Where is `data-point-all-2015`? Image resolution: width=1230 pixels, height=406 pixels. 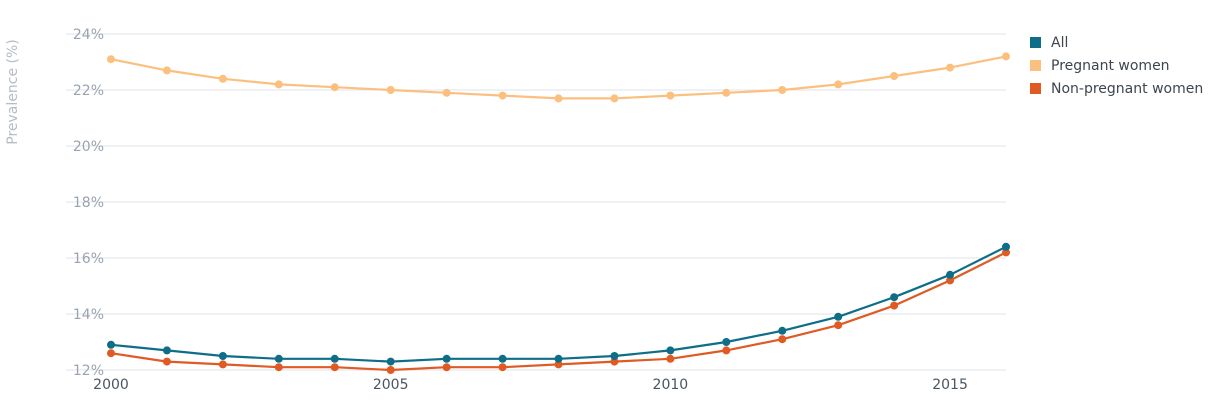 data-point-all-2015 is located at coordinates (950, 274).